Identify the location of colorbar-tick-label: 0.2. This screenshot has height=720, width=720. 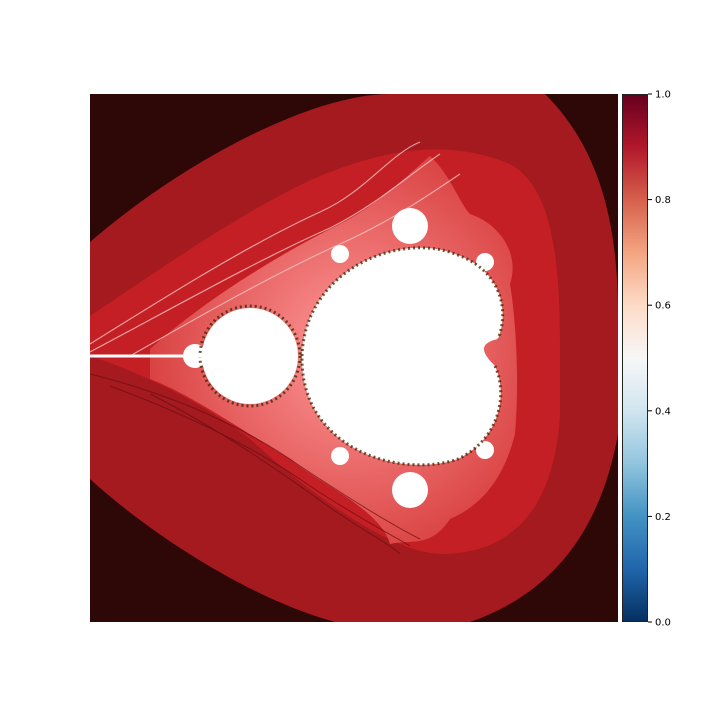
(663, 517).